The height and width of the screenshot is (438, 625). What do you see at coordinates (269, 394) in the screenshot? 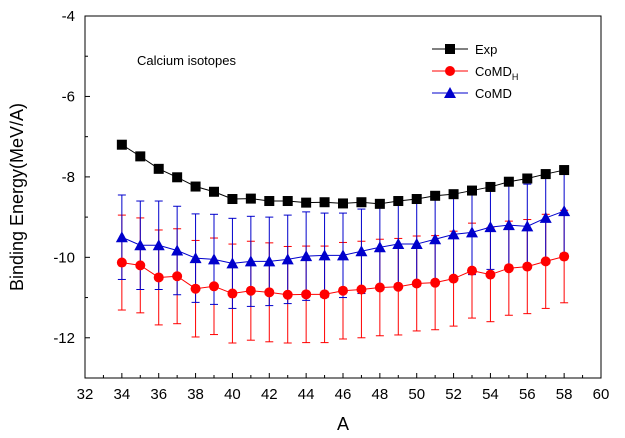
I see `x-tick-label: 42` at bounding box center [269, 394].